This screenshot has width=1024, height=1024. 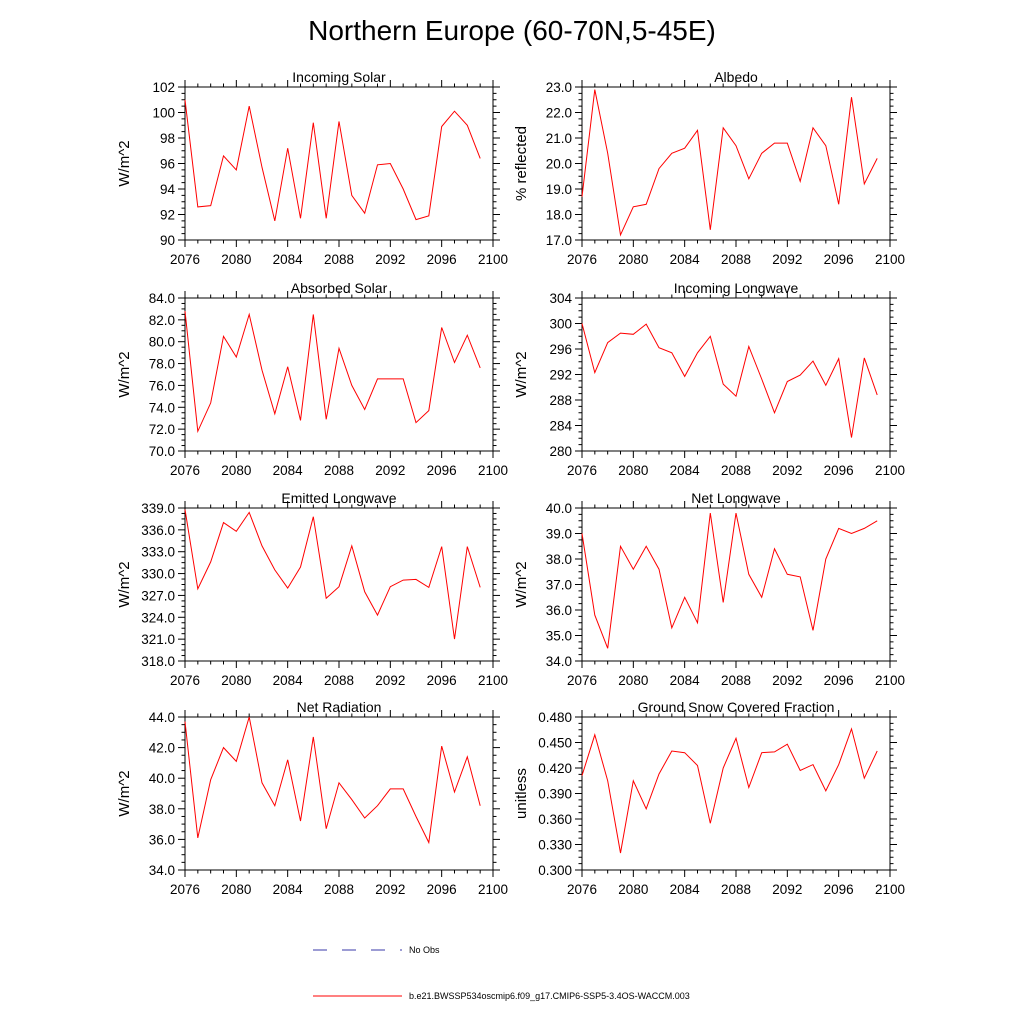 What do you see at coordinates (560, 426) in the screenshot?
I see `y-tick-label: 284` at bounding box center [560, 426].